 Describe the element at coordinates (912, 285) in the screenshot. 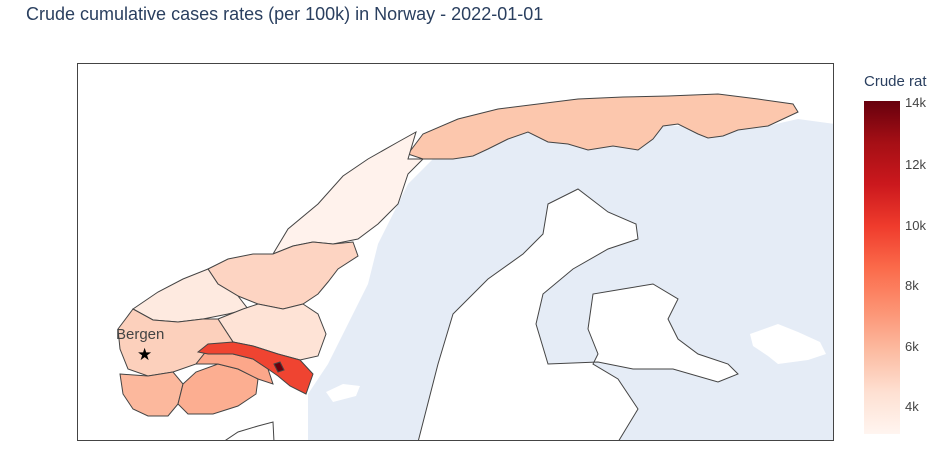

I see `colorbar-tick: 8k` at that location.